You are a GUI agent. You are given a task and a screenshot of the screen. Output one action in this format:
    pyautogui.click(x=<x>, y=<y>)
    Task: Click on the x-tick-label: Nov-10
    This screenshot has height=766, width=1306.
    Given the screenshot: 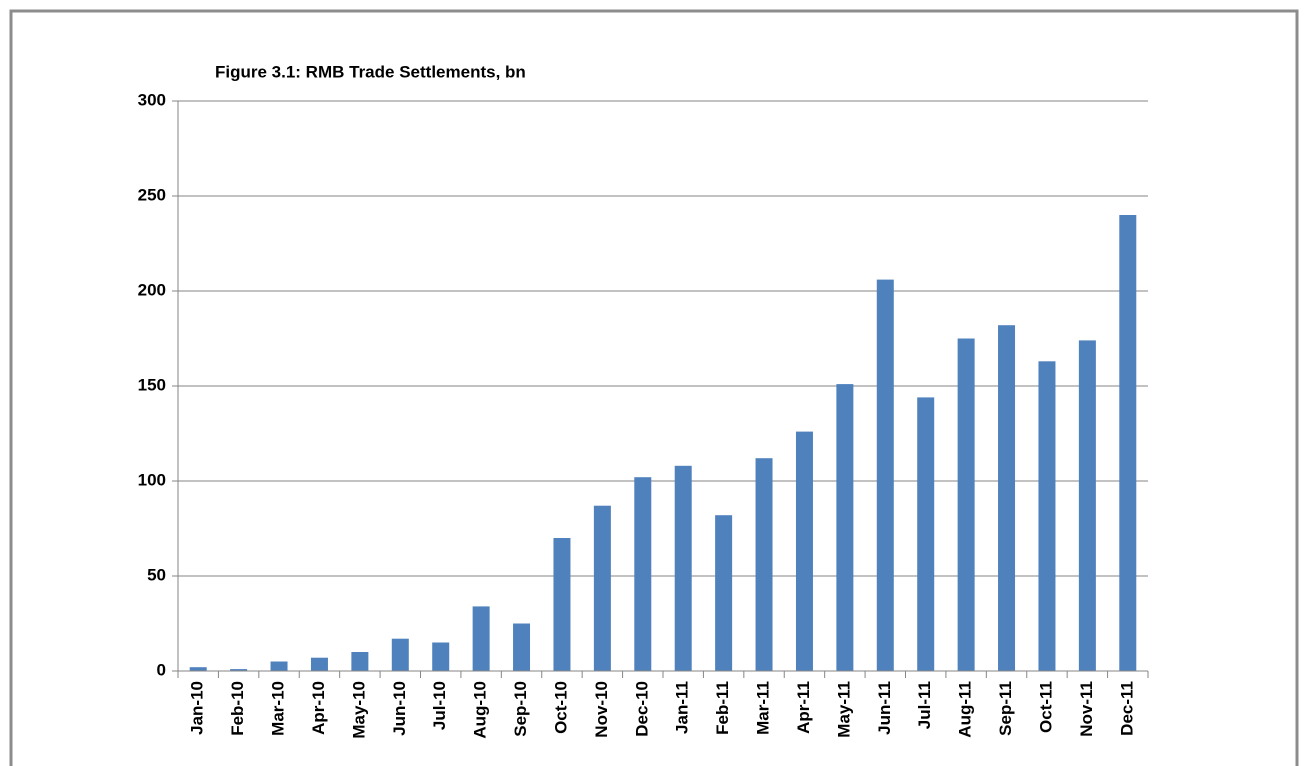 What is the action you would take?
    pyautogui.click(x=601, y=709)
    